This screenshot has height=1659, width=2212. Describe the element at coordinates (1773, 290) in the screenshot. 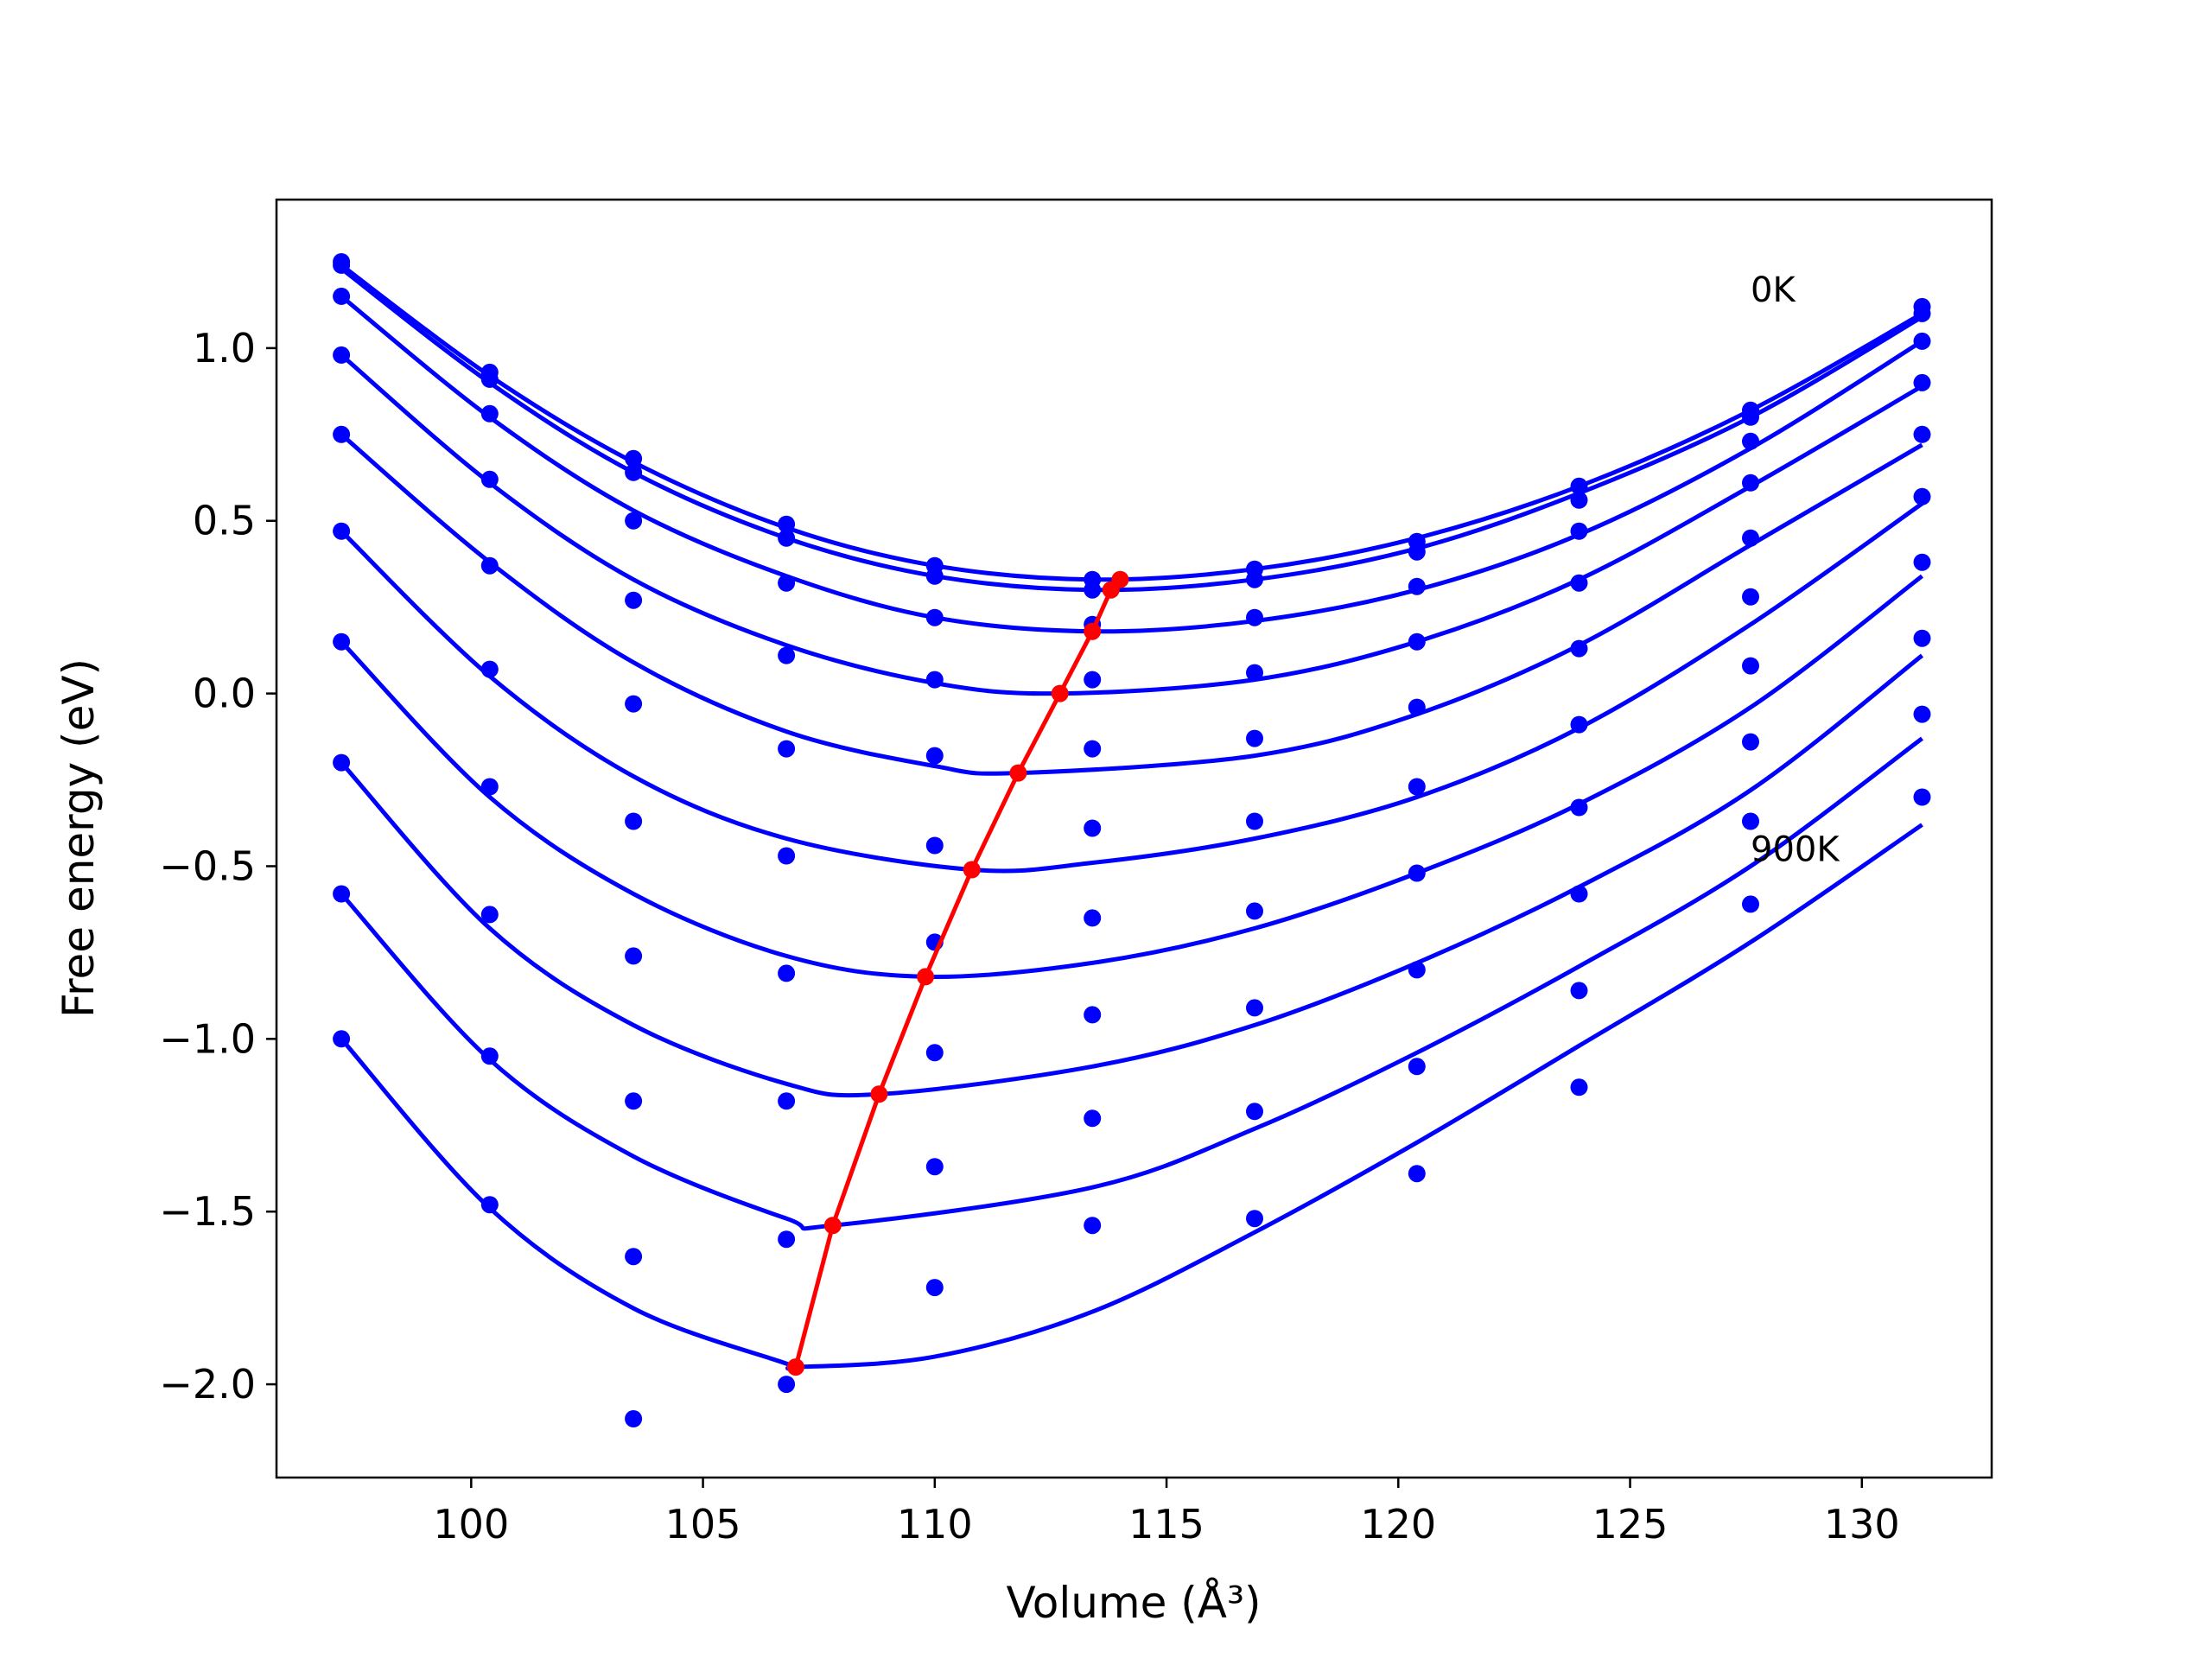

I see `annotation-label: 0K` at that location.